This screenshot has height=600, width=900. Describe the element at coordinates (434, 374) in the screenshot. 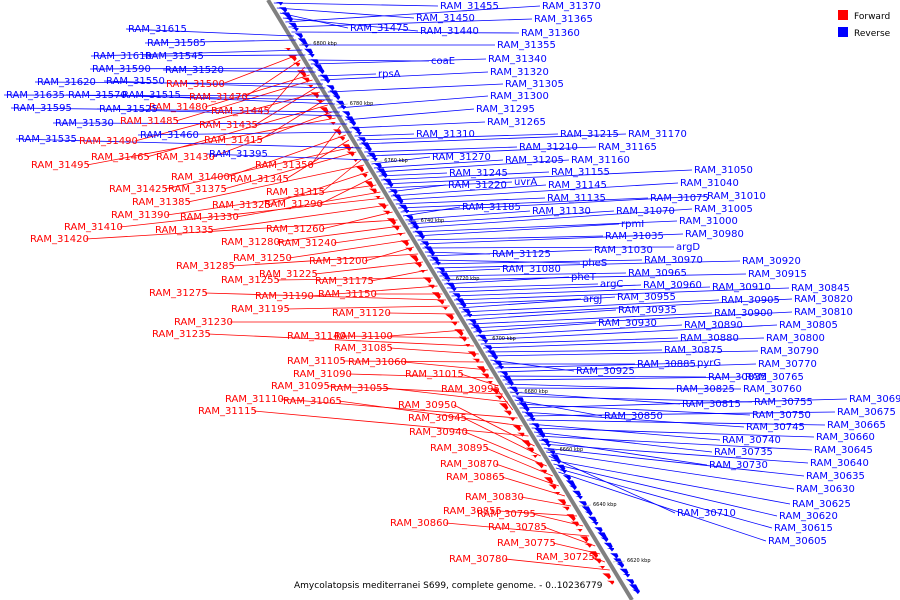

I see `forward-gene-label: RAM_31015` at that location.